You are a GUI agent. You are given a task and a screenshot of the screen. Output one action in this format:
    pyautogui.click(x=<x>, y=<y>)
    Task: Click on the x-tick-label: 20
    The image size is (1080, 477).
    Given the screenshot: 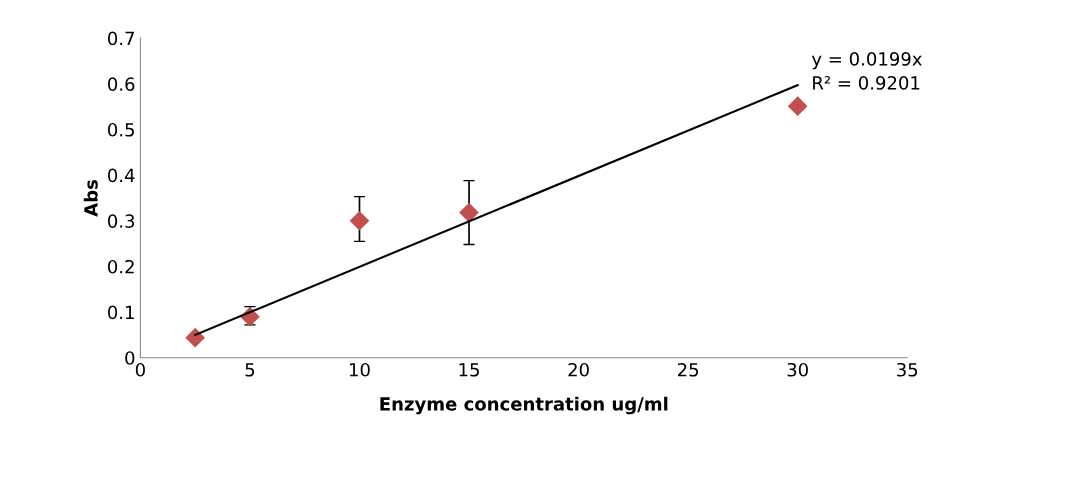 What is the action you would take?
    pyautogui.click(x=578, y=369)
    